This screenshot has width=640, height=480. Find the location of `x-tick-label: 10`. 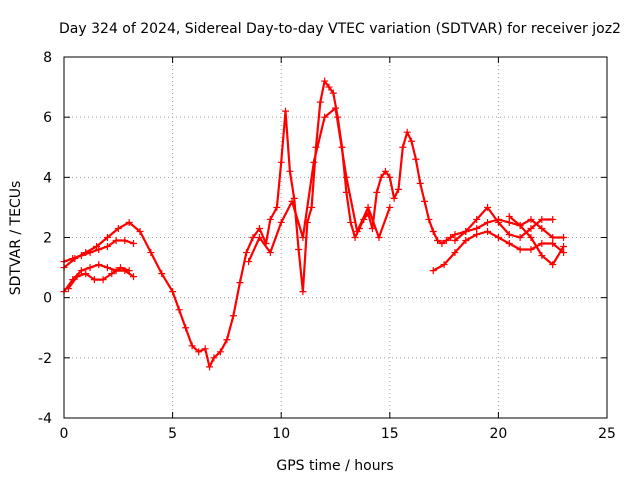

x-tick-label: 10 is located at coordinates (281, 434).